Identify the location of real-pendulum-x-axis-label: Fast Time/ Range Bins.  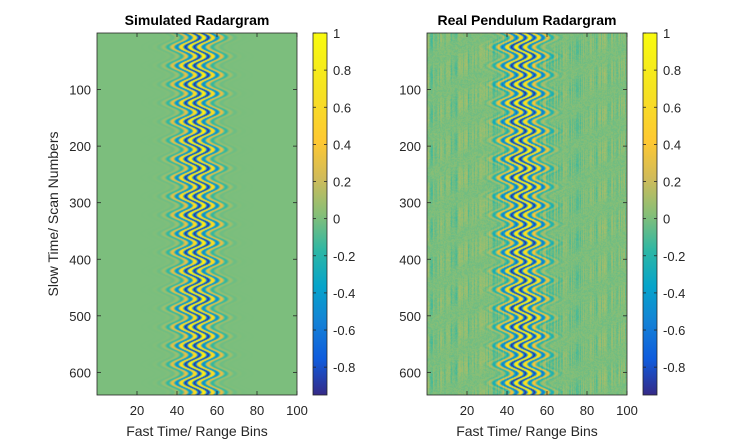
(527, 431).